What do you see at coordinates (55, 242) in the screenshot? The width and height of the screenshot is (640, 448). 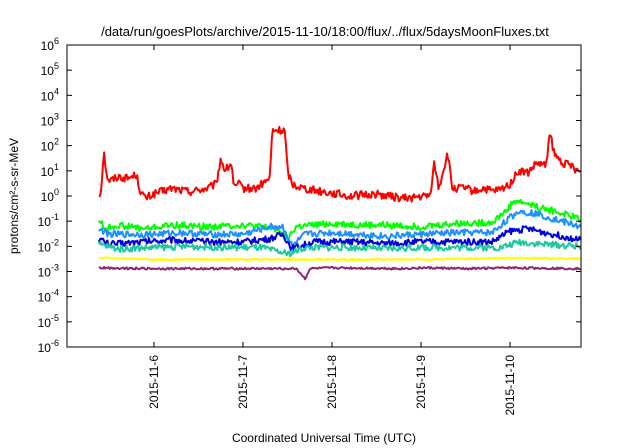 I see `y-tick-exponent: -2` at bounding box center [55, 242].